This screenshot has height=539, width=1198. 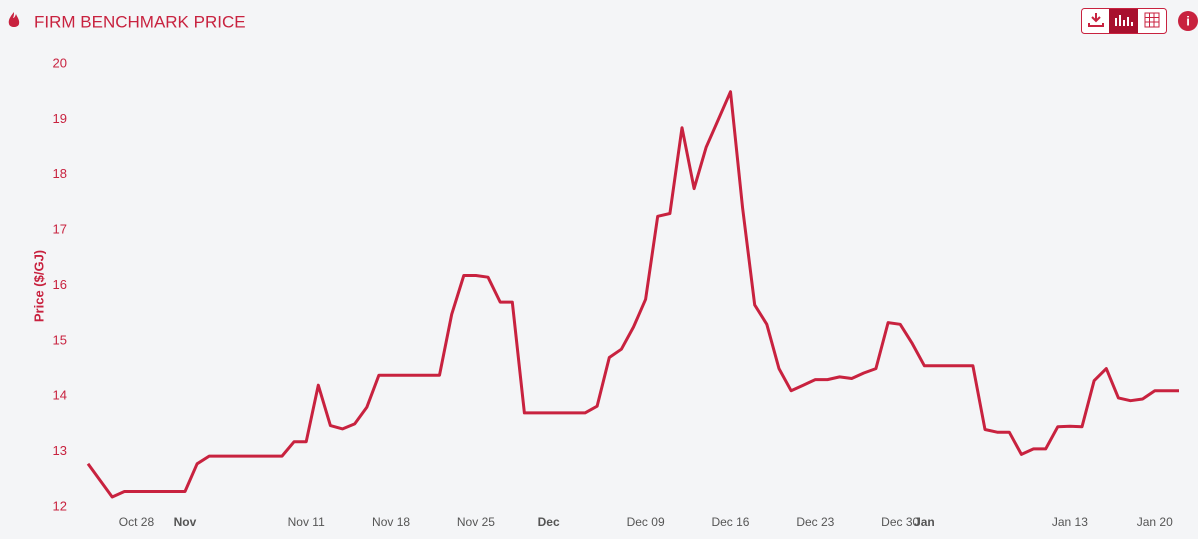 I want to click on x-tick-label: Nov 25, so click(x=476, y=522).